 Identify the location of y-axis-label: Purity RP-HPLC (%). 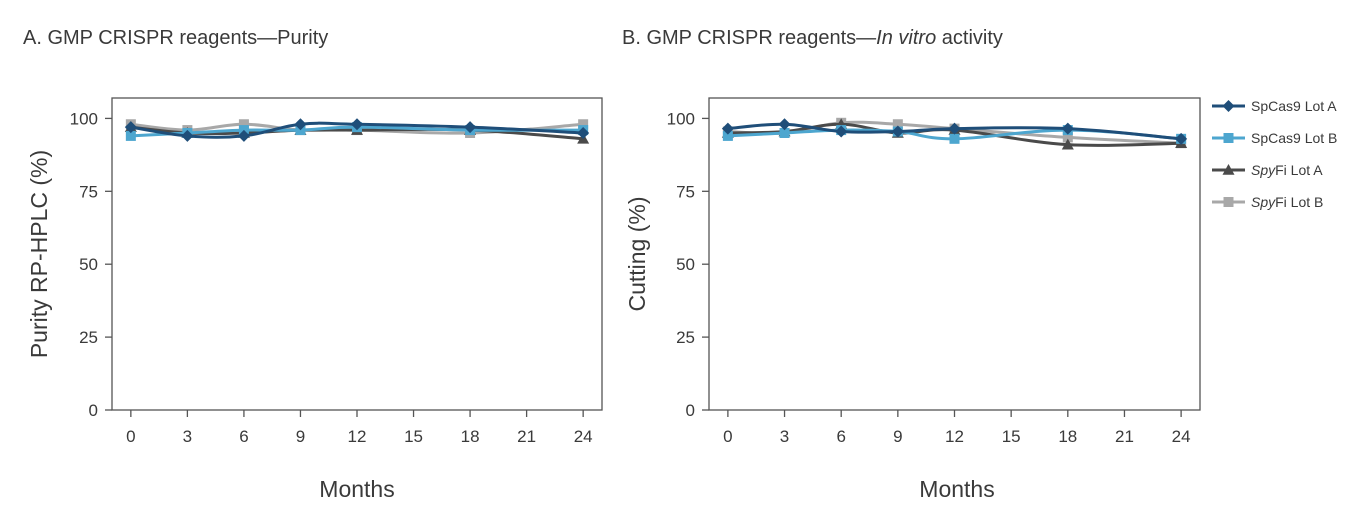
(39, 254).